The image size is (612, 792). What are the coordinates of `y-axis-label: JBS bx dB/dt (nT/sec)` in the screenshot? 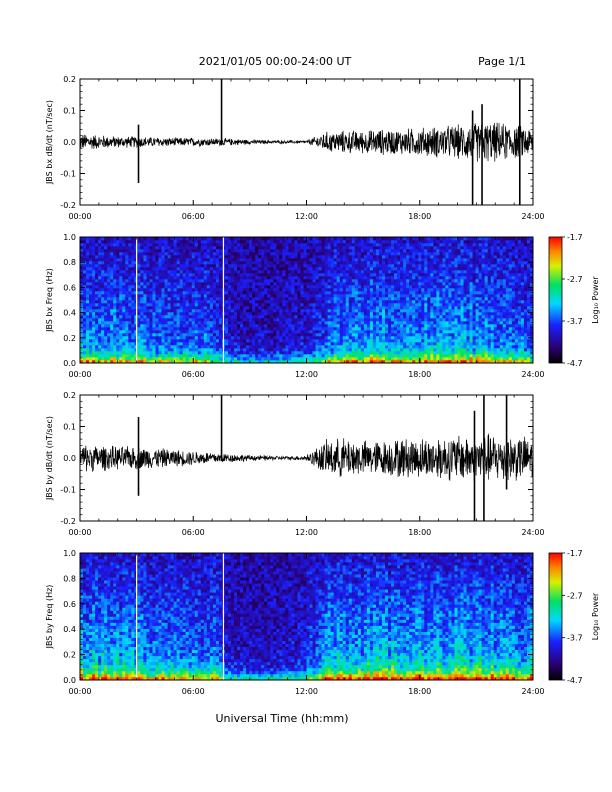 It's located at (49, 142).